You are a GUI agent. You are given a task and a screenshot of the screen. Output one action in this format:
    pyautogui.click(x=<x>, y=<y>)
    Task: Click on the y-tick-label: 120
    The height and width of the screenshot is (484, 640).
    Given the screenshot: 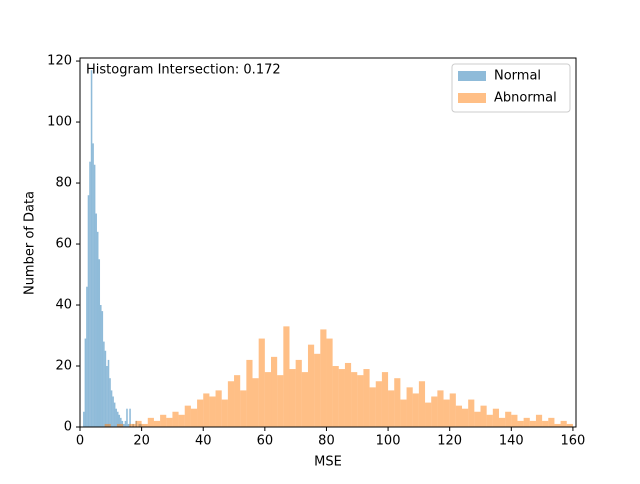 What is the action you would take?
    pyautogui.click(x=59, y=61)
    